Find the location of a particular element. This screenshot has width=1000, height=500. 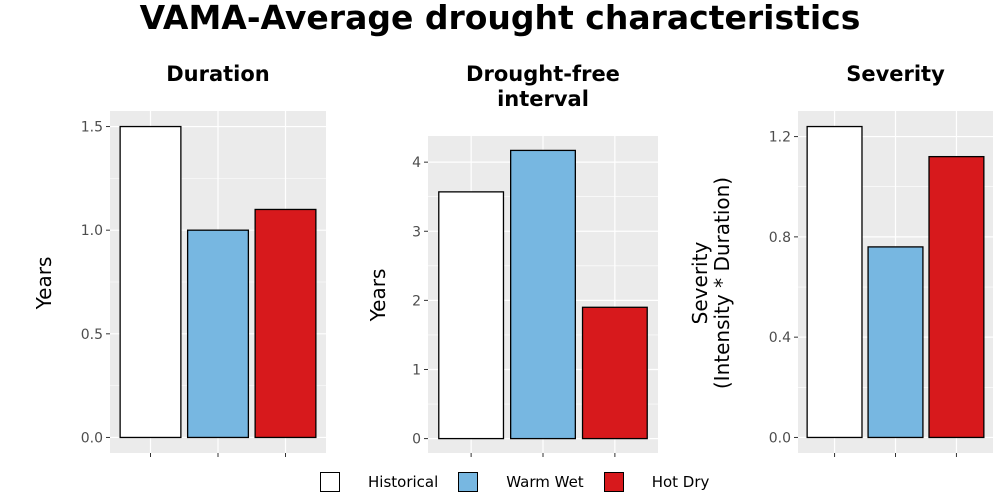

y-tick-label: 3 is located at coordinates (416, 232).